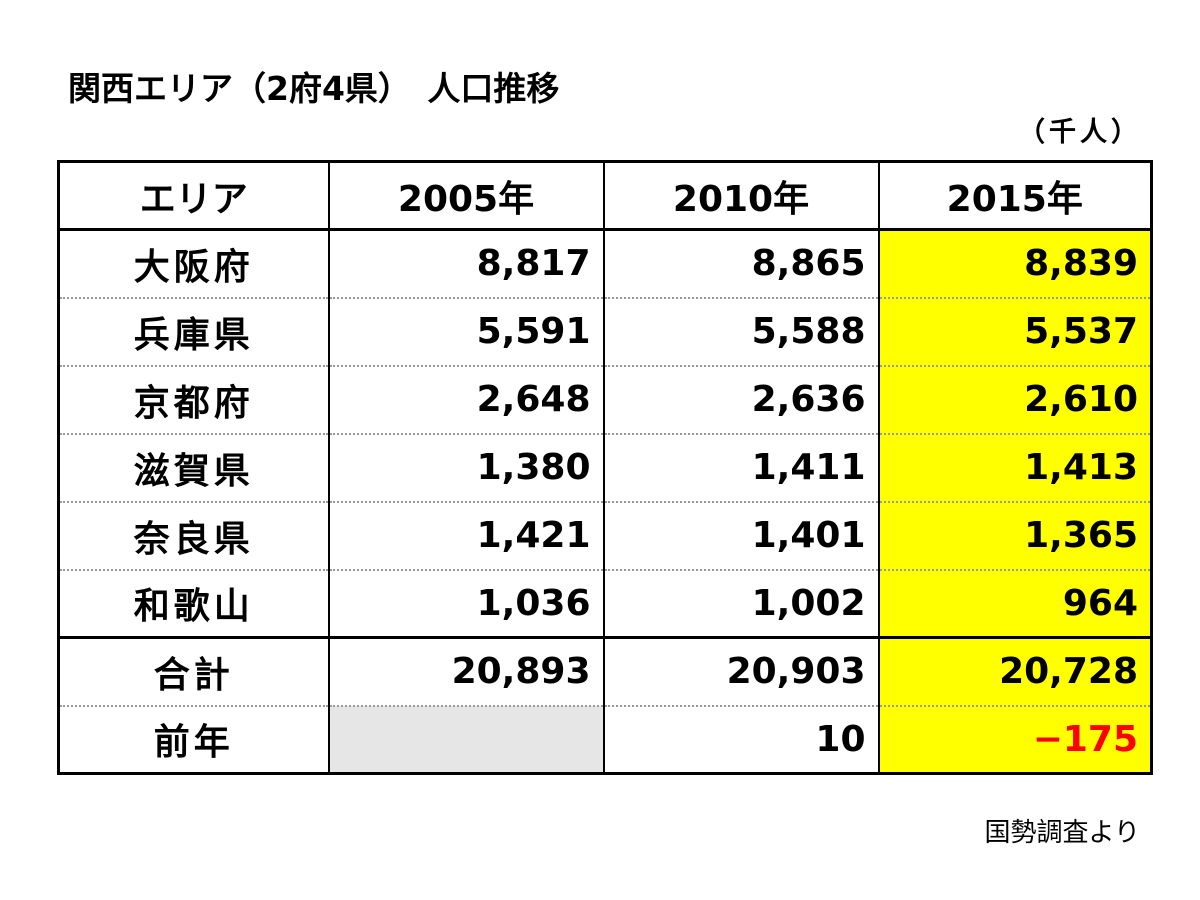 This screenshot has height=900, width=1200. Describe the element at coordinates (193, 671) in the screenshot. I see `row-label: 合計` at that location.